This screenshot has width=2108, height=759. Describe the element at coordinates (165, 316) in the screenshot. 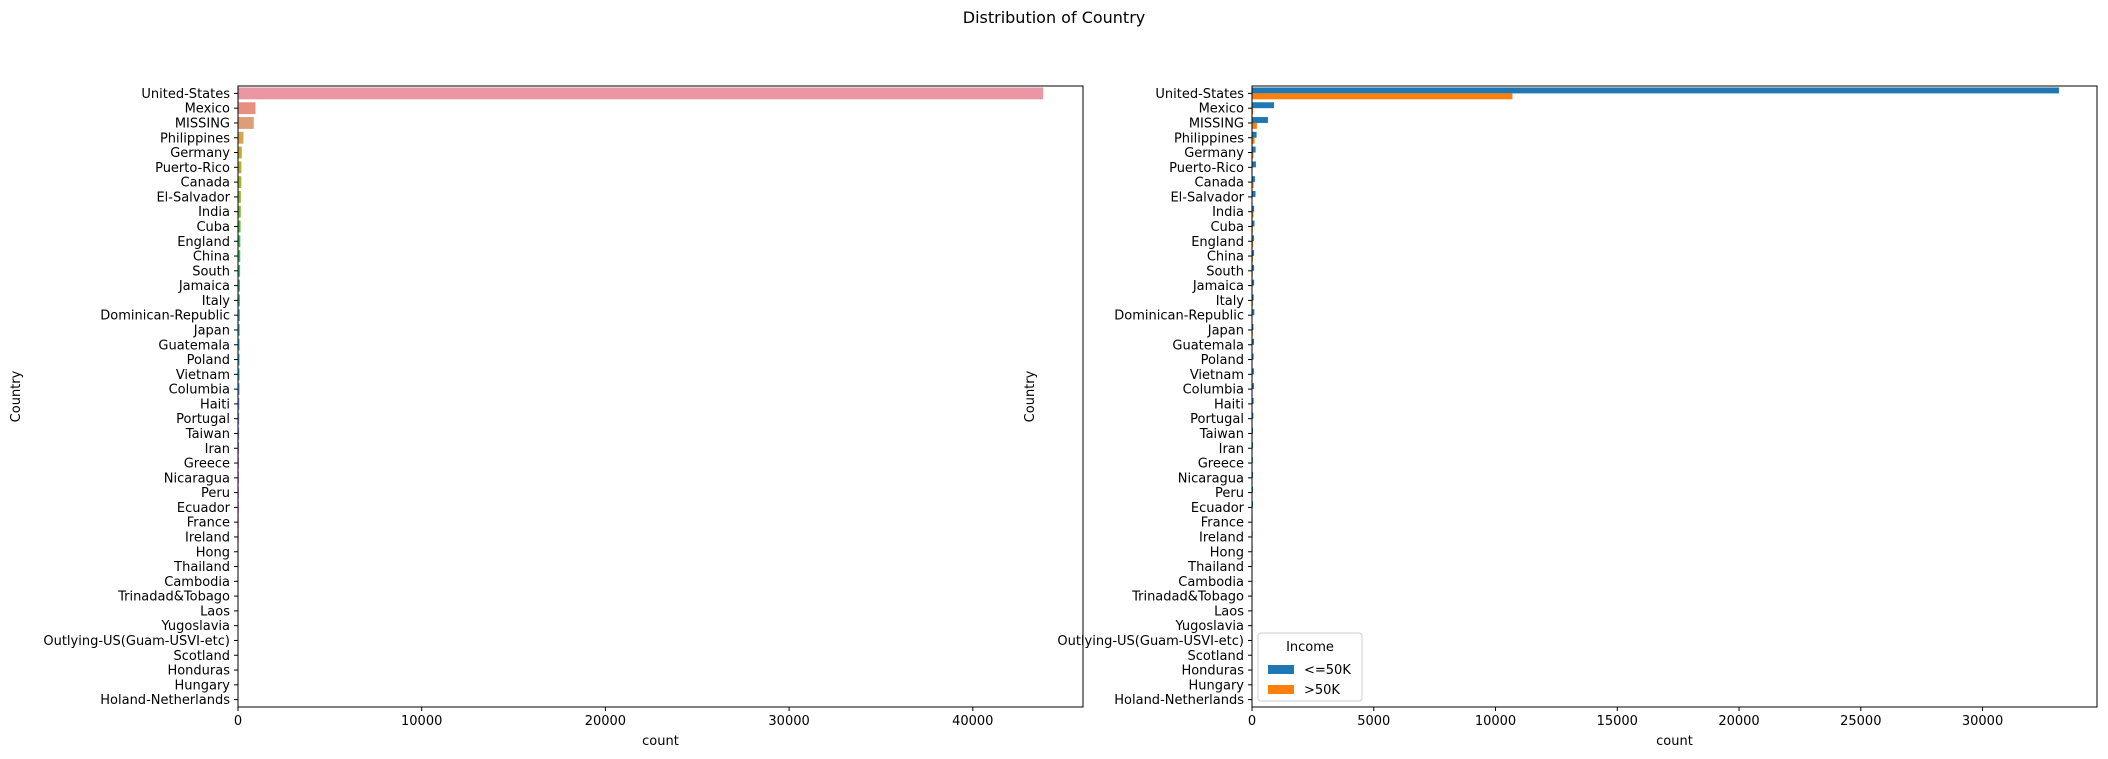

I see `y-tick-label: Dominican-Republic` at that location.